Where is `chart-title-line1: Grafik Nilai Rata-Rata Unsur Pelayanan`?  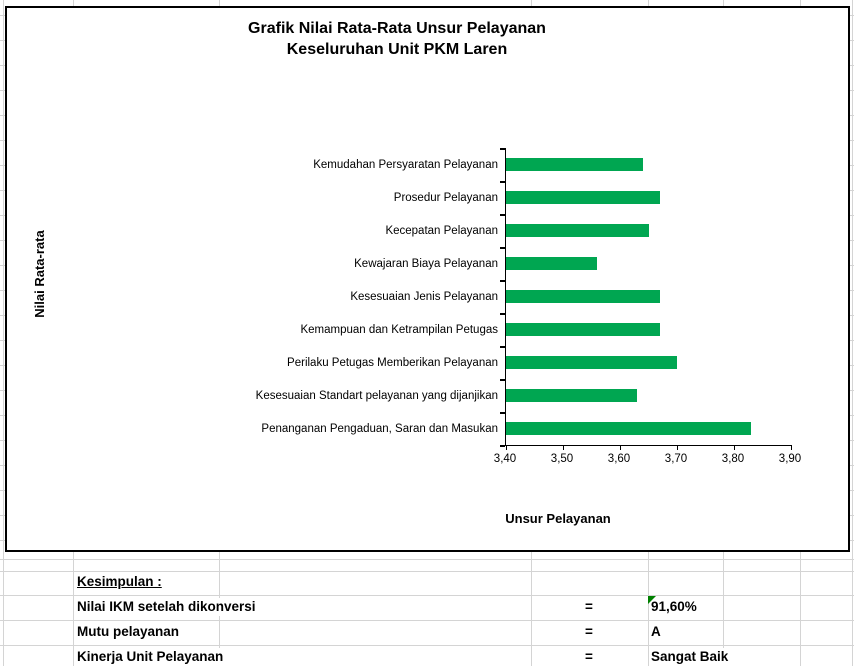 chart-title-line1: Grafik Nilai Rata-Rata Unsur Pelayanan is located at coordinates (397, 28).